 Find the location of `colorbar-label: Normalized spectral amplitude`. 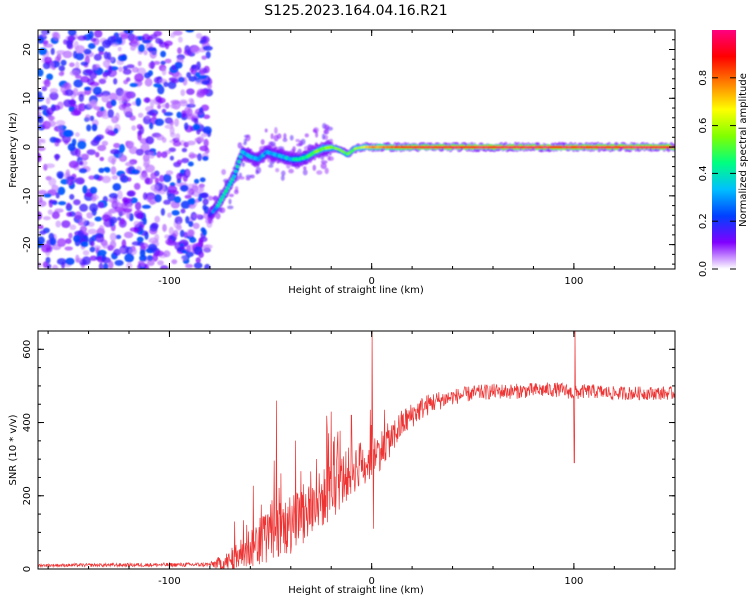

colorbar-label: Normalized spectral amplitude is located at coordinates (743, 150).